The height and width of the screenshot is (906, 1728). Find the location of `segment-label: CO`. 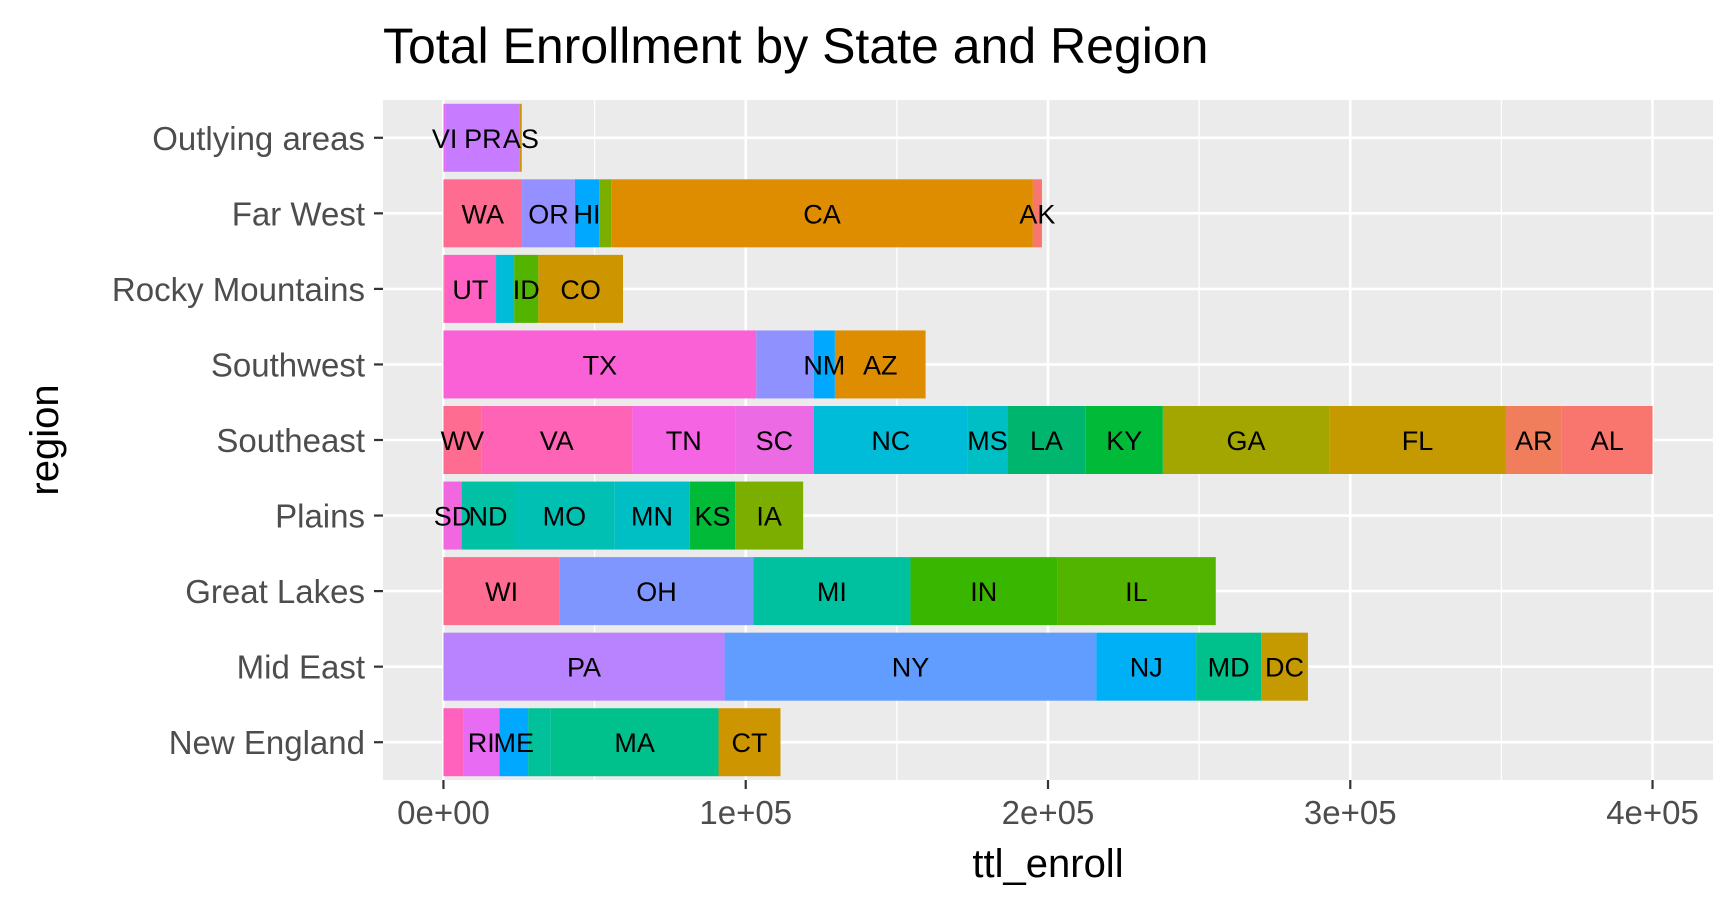

segment-label: CO is located at coordinates (580, 290).